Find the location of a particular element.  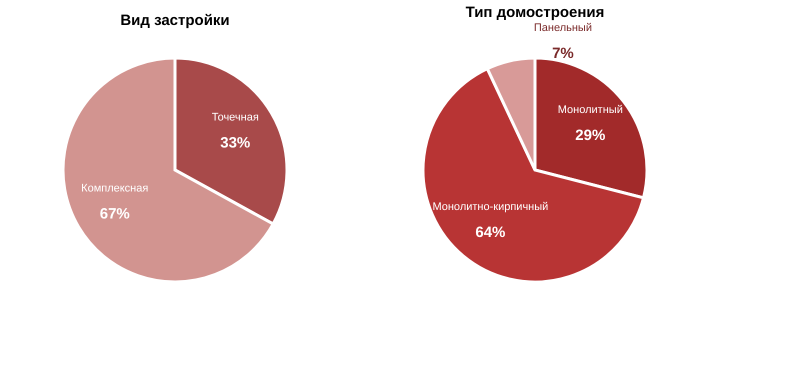

data-label: 7% is located at coordinates (563, 53).